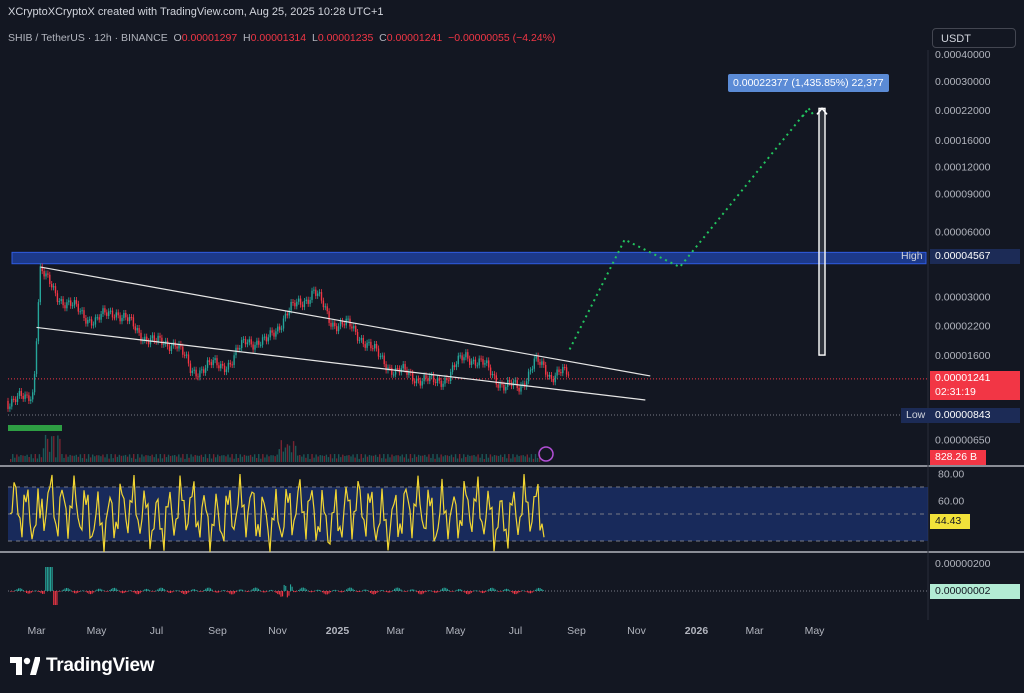 The width and height of the screenshot is (1024, 693). I want to click on time-axis-tick: Nov, so click(277, 631).